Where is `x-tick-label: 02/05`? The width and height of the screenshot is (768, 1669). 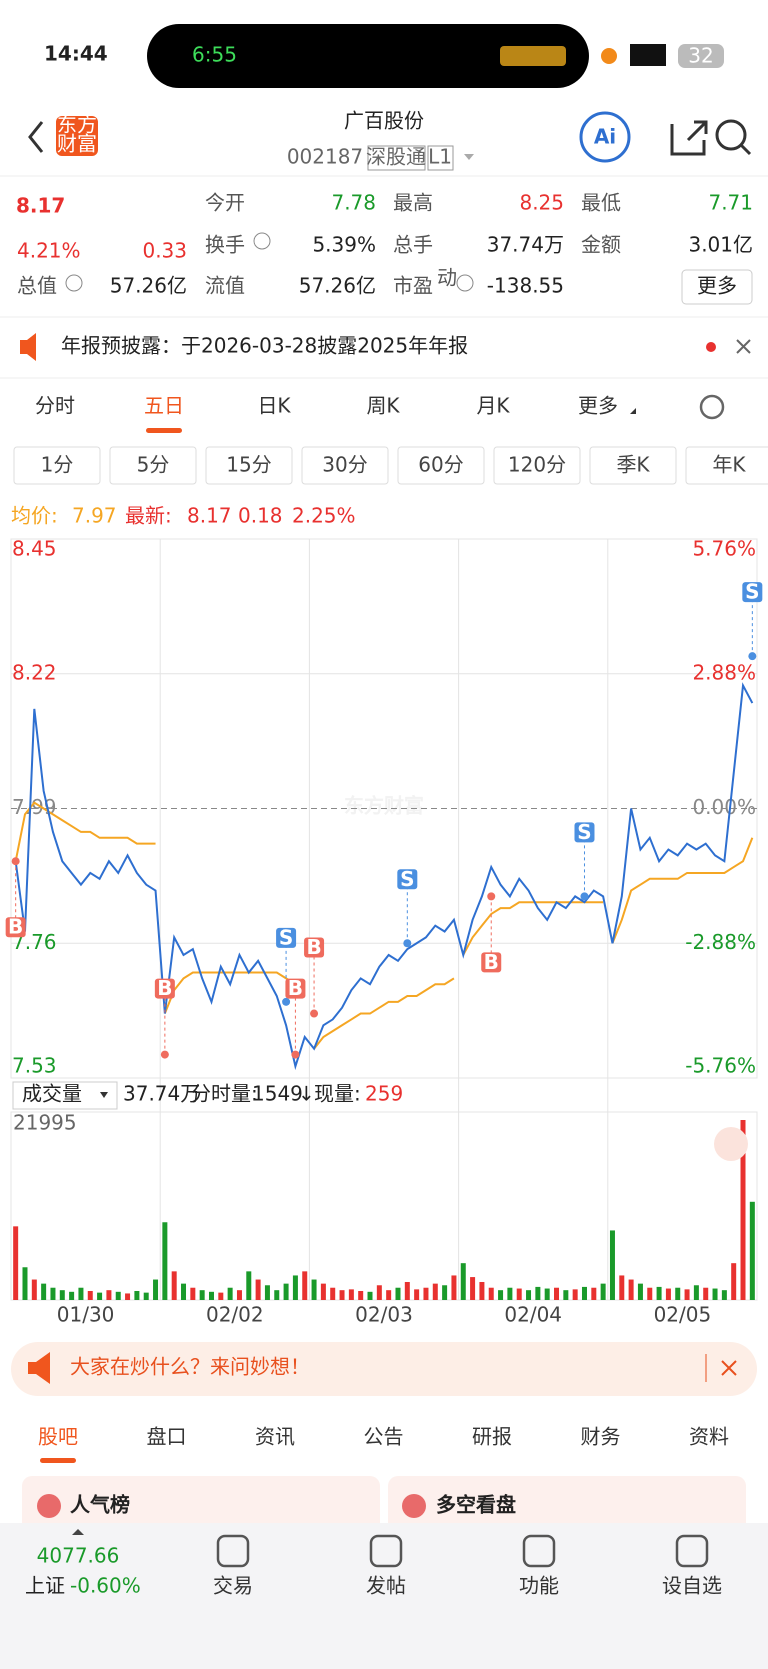 x-tick-label: 02/05 is located at coordinates (683, 1315).